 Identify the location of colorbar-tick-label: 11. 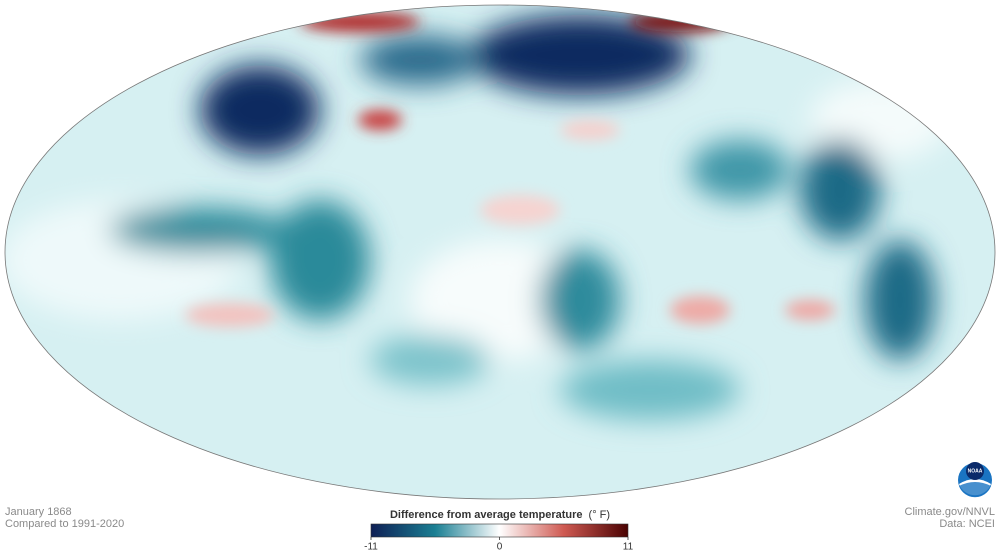
(628, 547).